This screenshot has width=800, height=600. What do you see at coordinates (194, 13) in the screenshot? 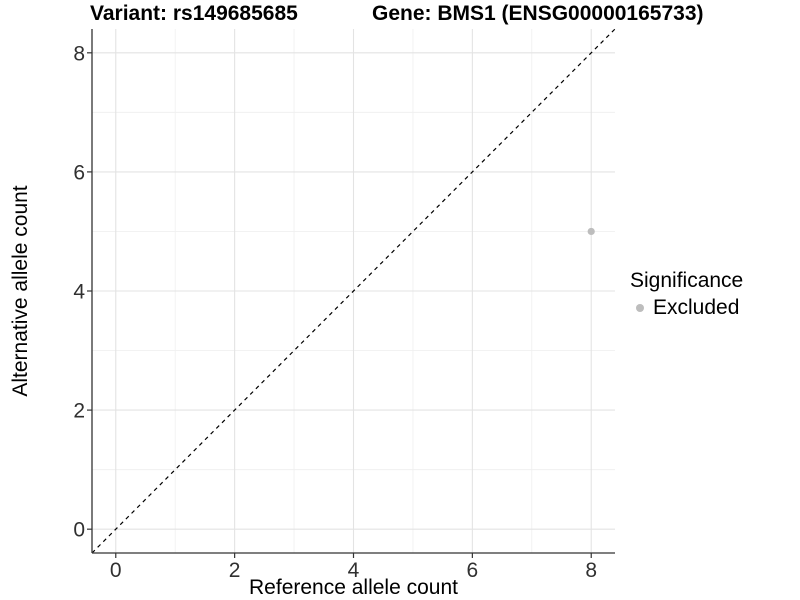
I see `plot-title-variant: Variant: rs149685685` at bounding box center [194, 13].